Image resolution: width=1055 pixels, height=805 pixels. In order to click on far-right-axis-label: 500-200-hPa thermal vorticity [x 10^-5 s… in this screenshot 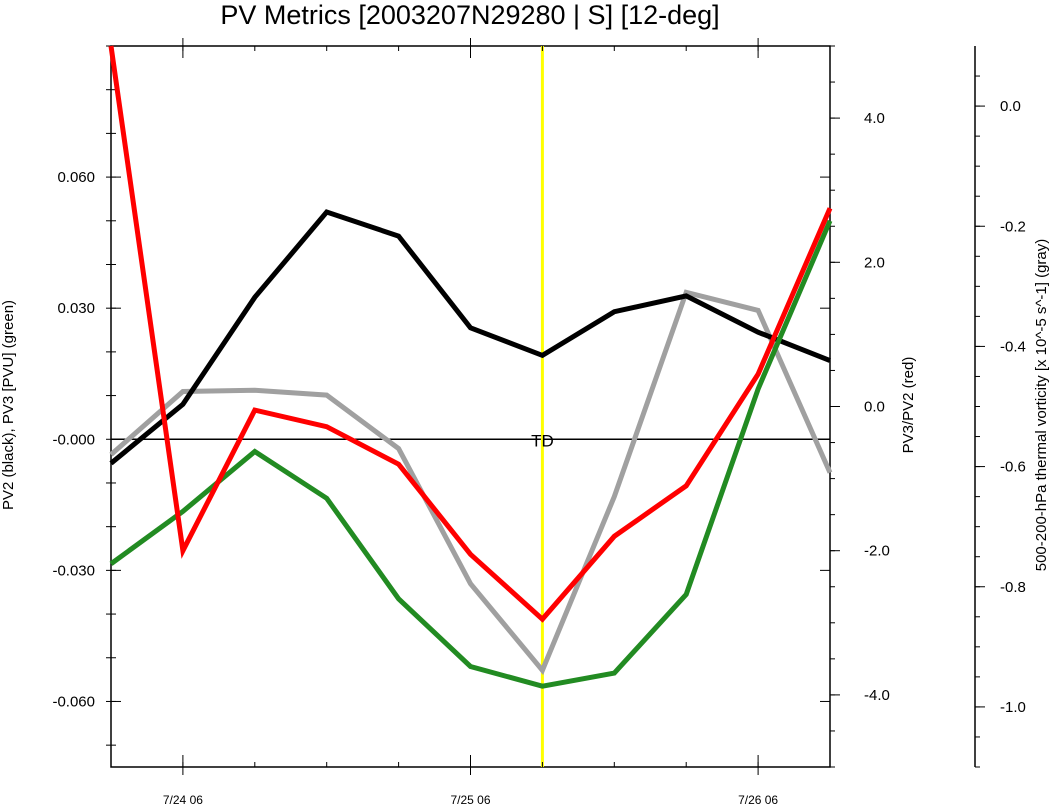, I will do `click(1041, 405)`.